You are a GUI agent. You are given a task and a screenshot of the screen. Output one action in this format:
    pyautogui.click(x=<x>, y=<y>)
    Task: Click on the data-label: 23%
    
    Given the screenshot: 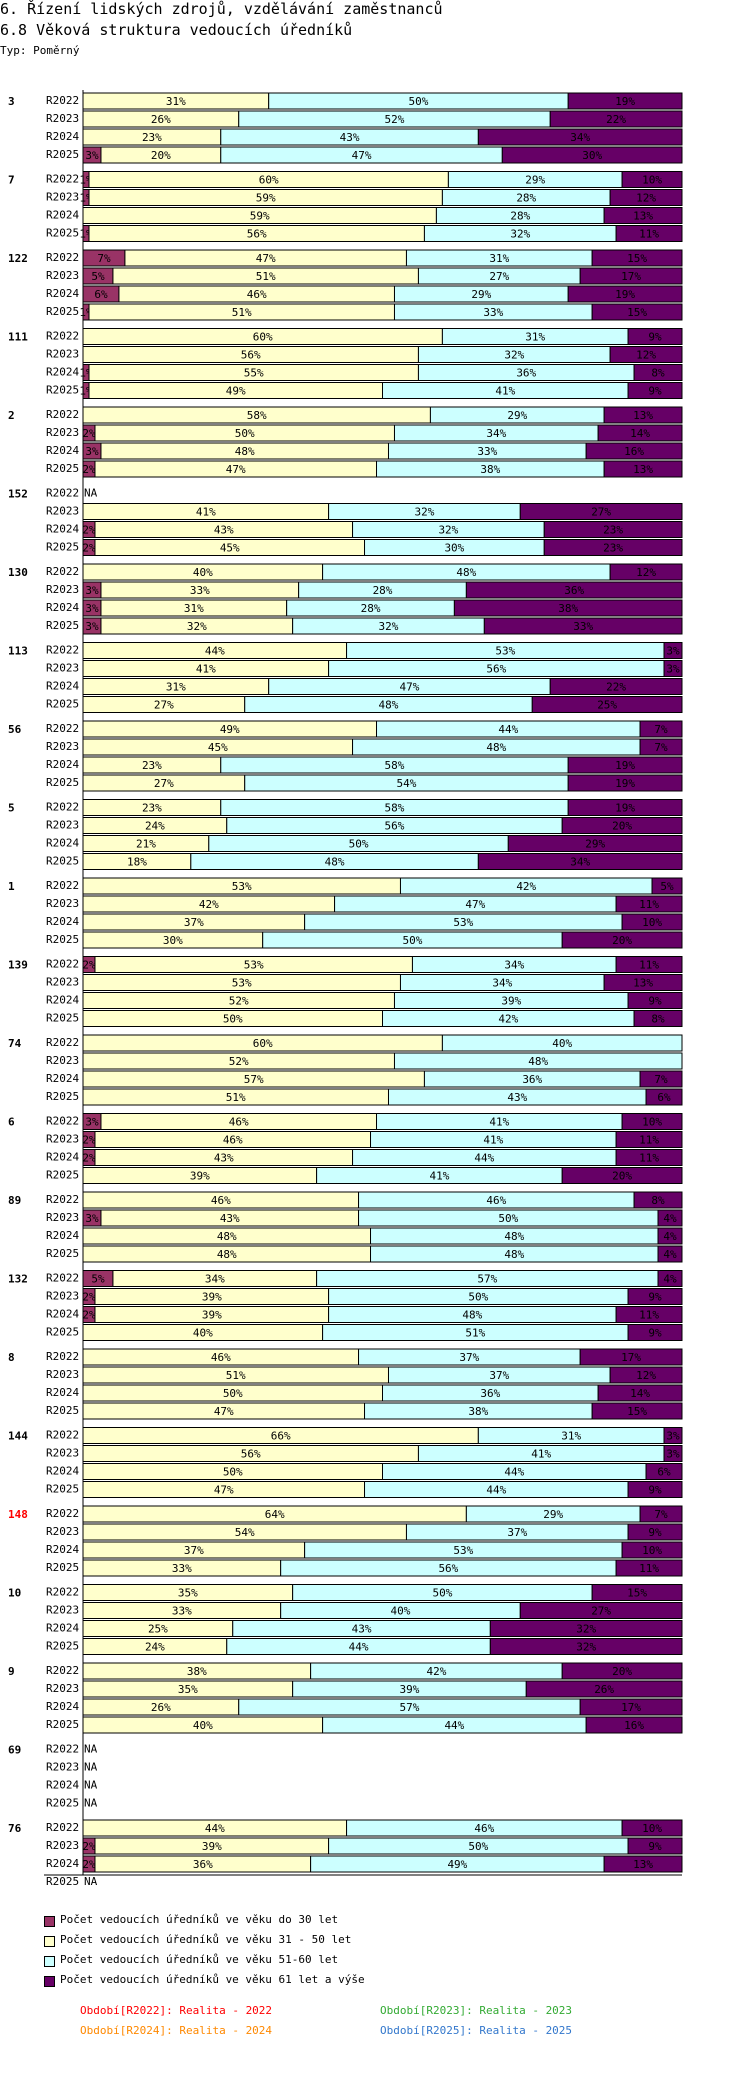 What is the action you would take?
    pyautogui.click(x=152, y=137)
    